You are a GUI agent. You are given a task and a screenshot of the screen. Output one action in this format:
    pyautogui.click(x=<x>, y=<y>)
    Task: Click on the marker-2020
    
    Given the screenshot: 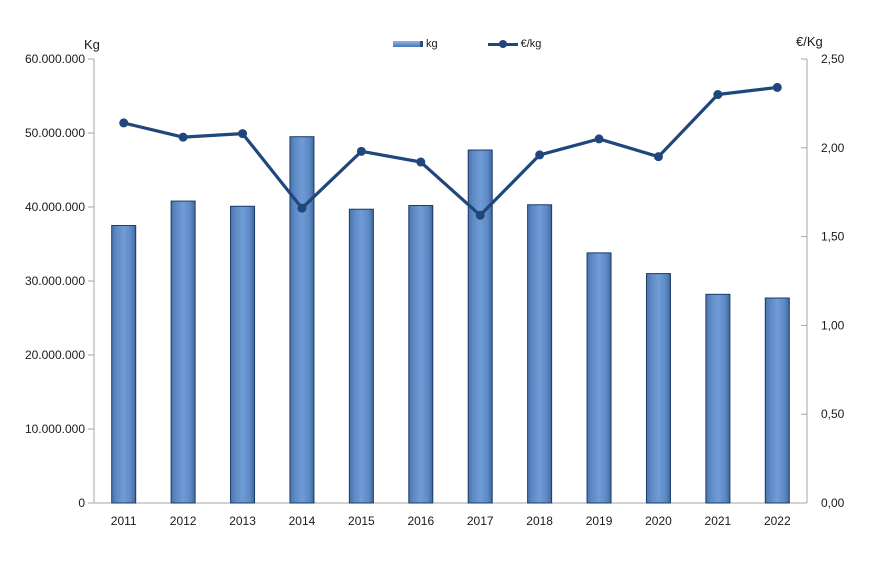 What is the action you would take?
    pyautogui.click(x=658, y=157)
    